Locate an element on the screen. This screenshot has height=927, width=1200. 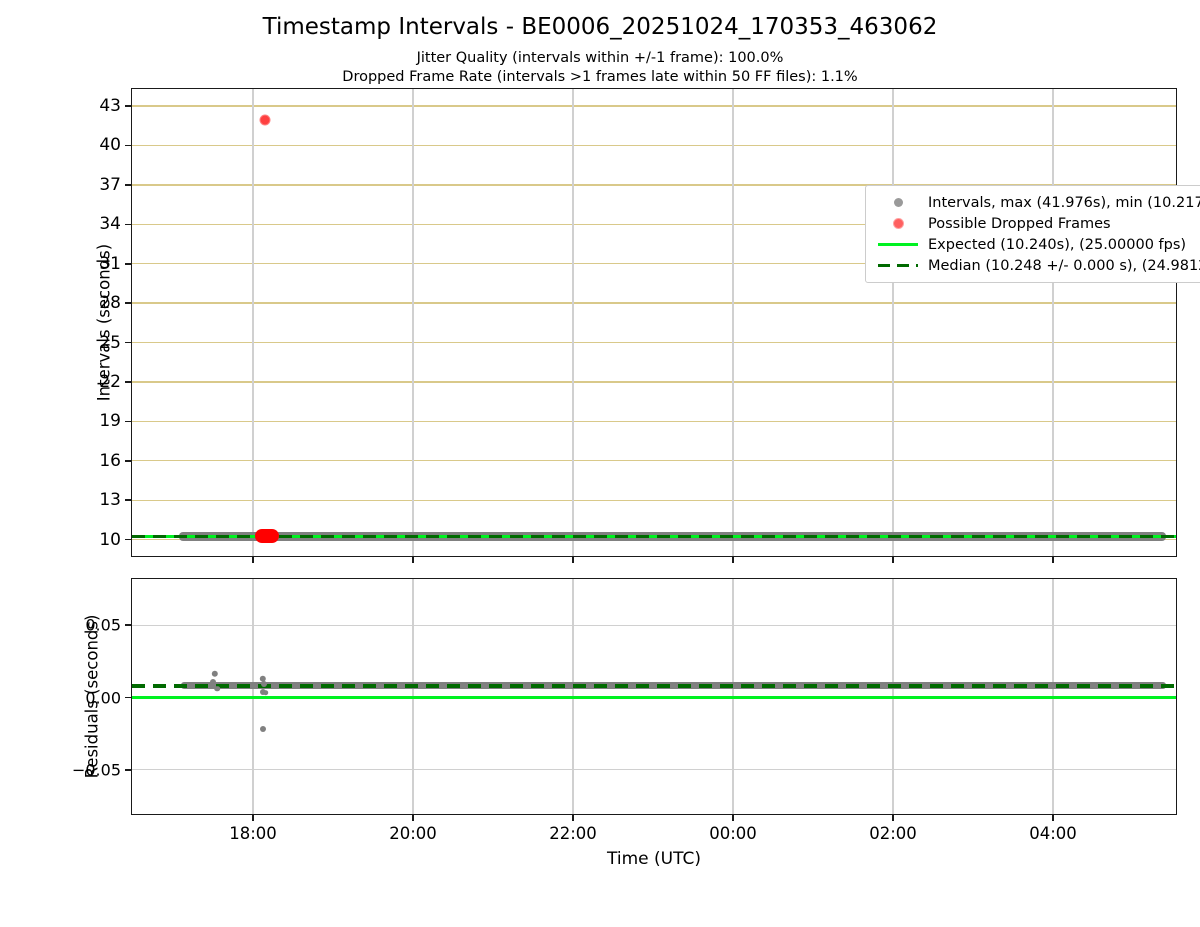
intervals-y-tick-label: 43 is located at coordinates (110, 106).